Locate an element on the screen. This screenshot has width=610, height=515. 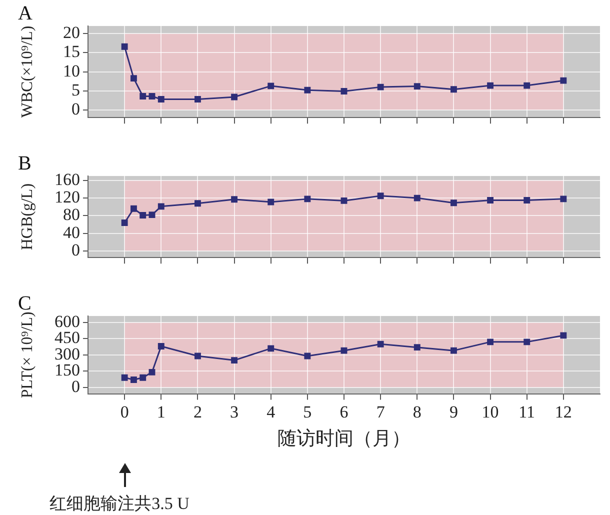
y-tick-label: 160 is located at coordinates (67, 179).